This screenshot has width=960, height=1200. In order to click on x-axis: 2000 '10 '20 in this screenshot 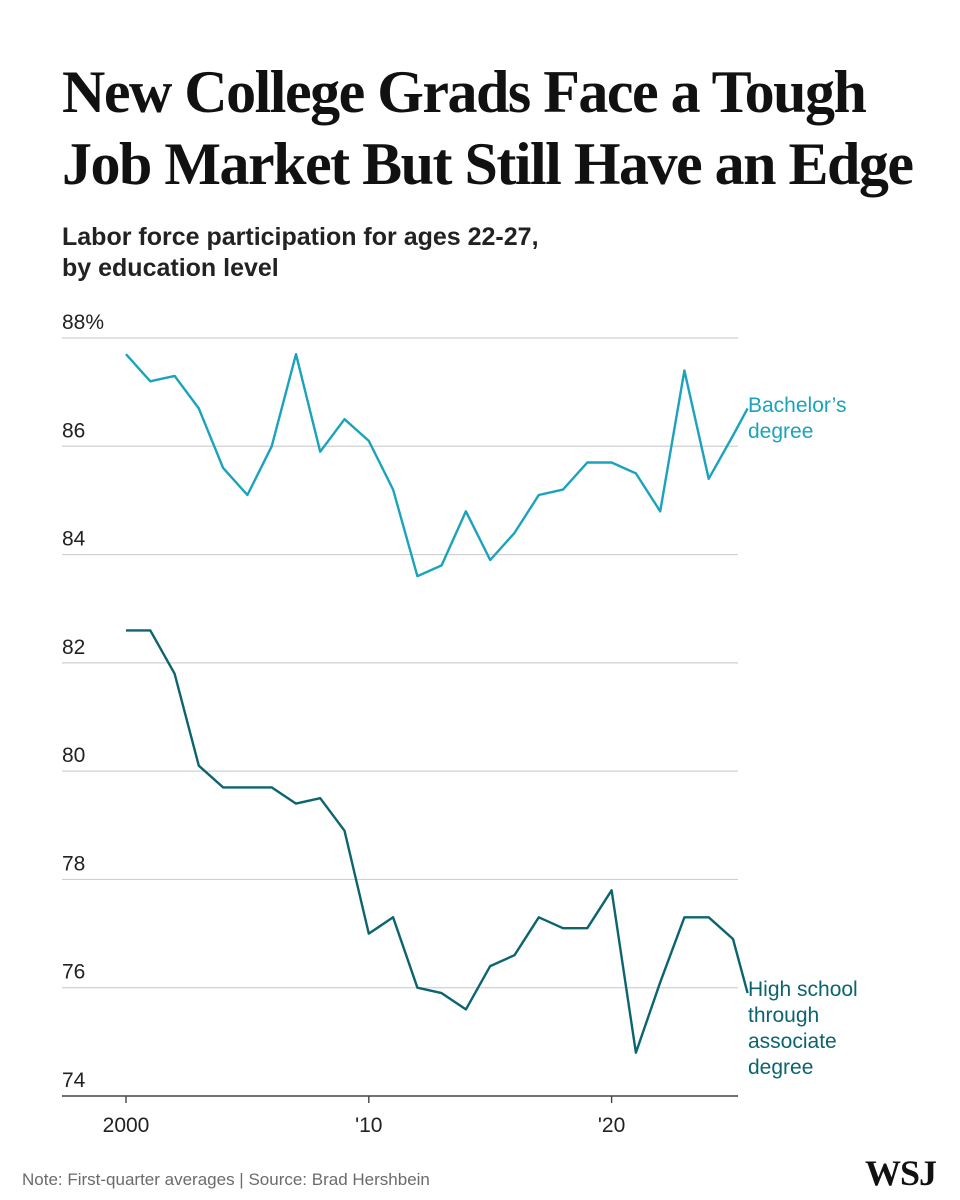, I will do `click(400, 1116)`.